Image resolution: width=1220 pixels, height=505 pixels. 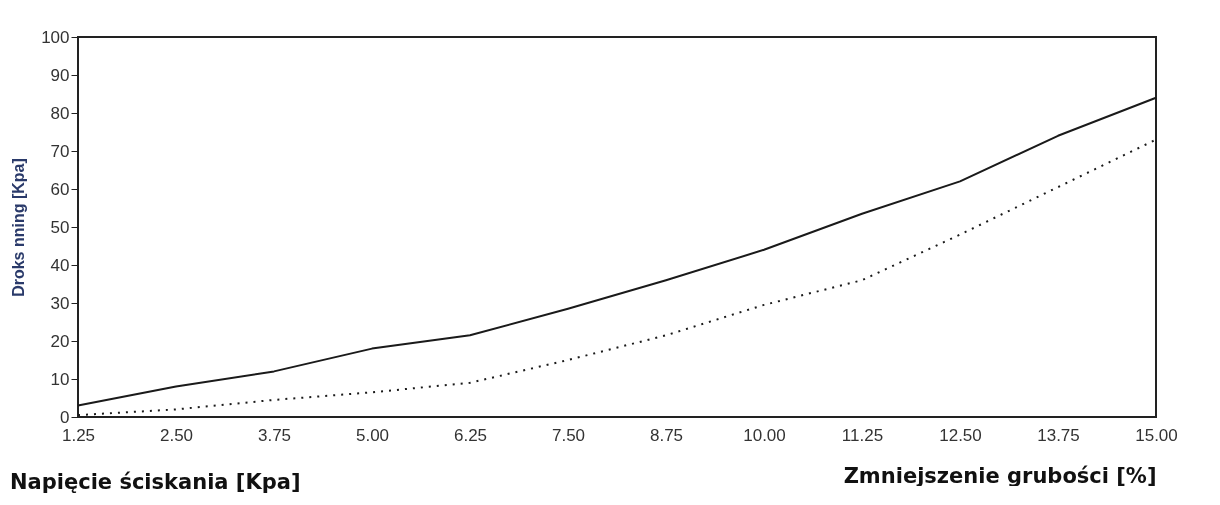 What do you see at coordinates (78, 435) in the screenshot?
I see `x-tick-label: 1.25` at bounding box center [78, 435].